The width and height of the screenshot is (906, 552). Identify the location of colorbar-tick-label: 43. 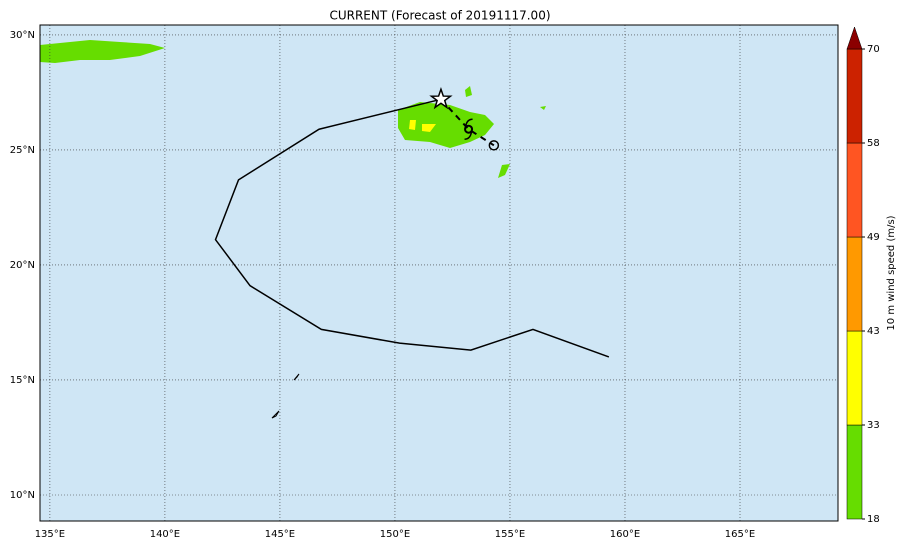
(873, 331).